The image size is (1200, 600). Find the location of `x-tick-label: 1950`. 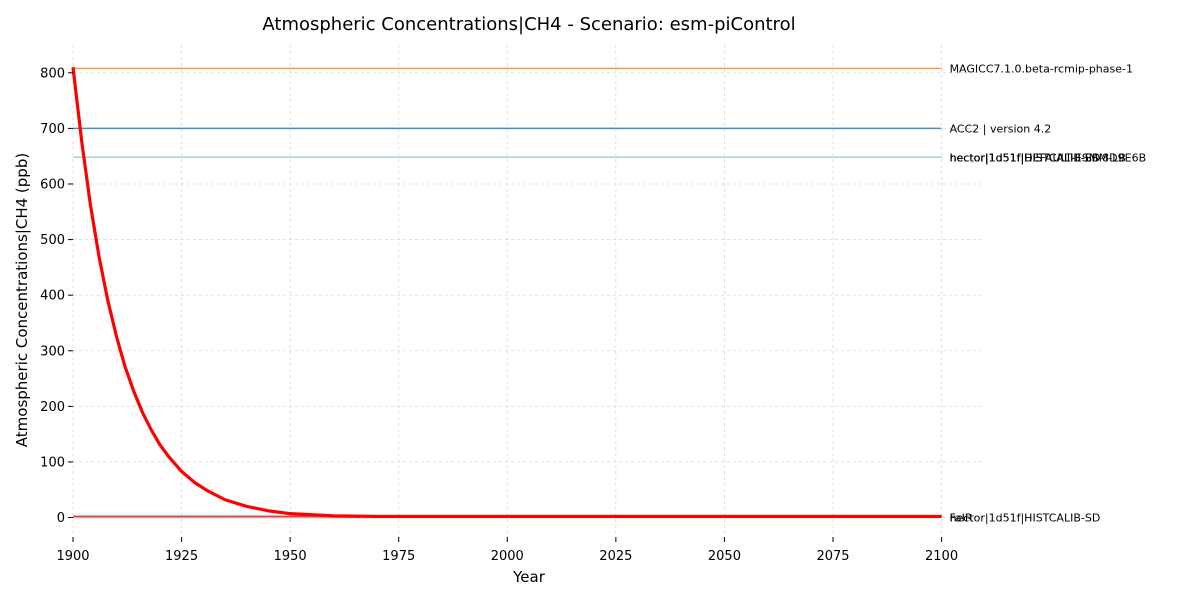

x-tick-label: 1950 is located at coordinates (290, 556).